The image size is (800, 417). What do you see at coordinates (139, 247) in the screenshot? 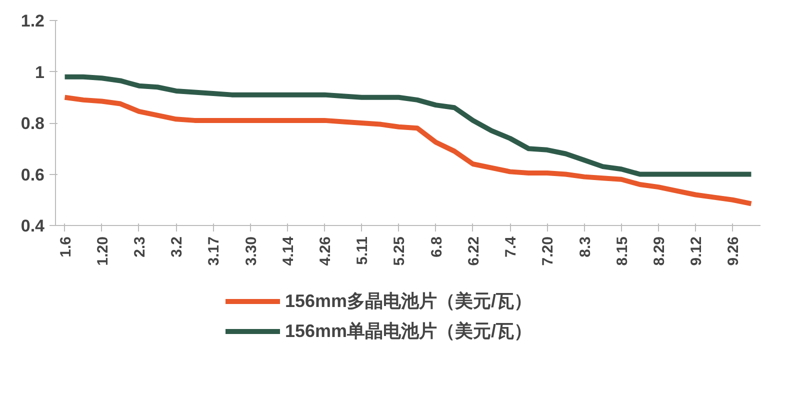
I see `x-tick-label: 2.3` at bounding box center [139, 247].